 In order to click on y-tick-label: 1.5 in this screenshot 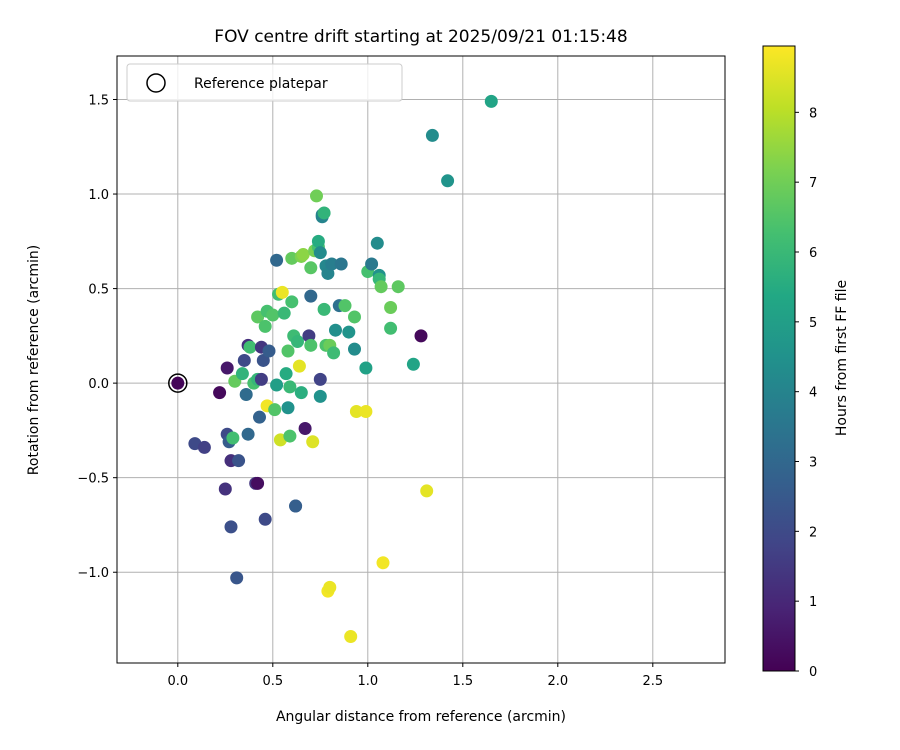, I will do `click(98, 100)`.